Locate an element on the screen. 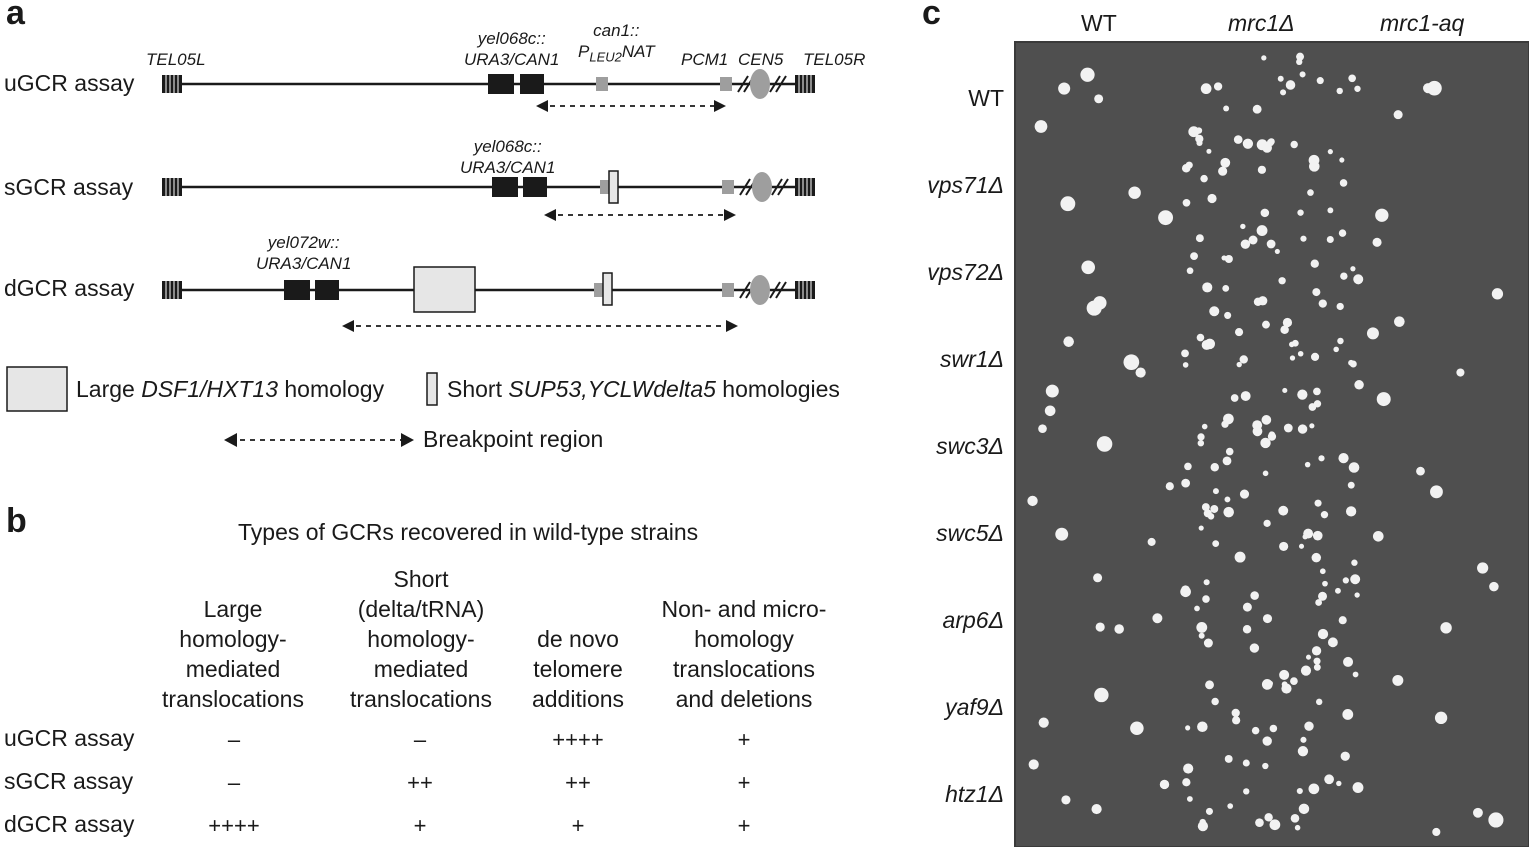 The width and height of the screenshot is (1529, 847). cell-ugcr-denovo: ++++ is located at coordinates (578, 739).